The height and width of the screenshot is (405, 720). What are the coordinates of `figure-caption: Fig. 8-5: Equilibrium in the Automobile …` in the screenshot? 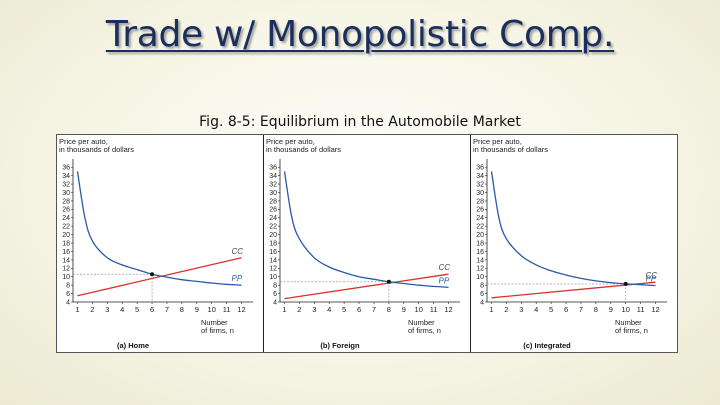 It's located at (360, 122).